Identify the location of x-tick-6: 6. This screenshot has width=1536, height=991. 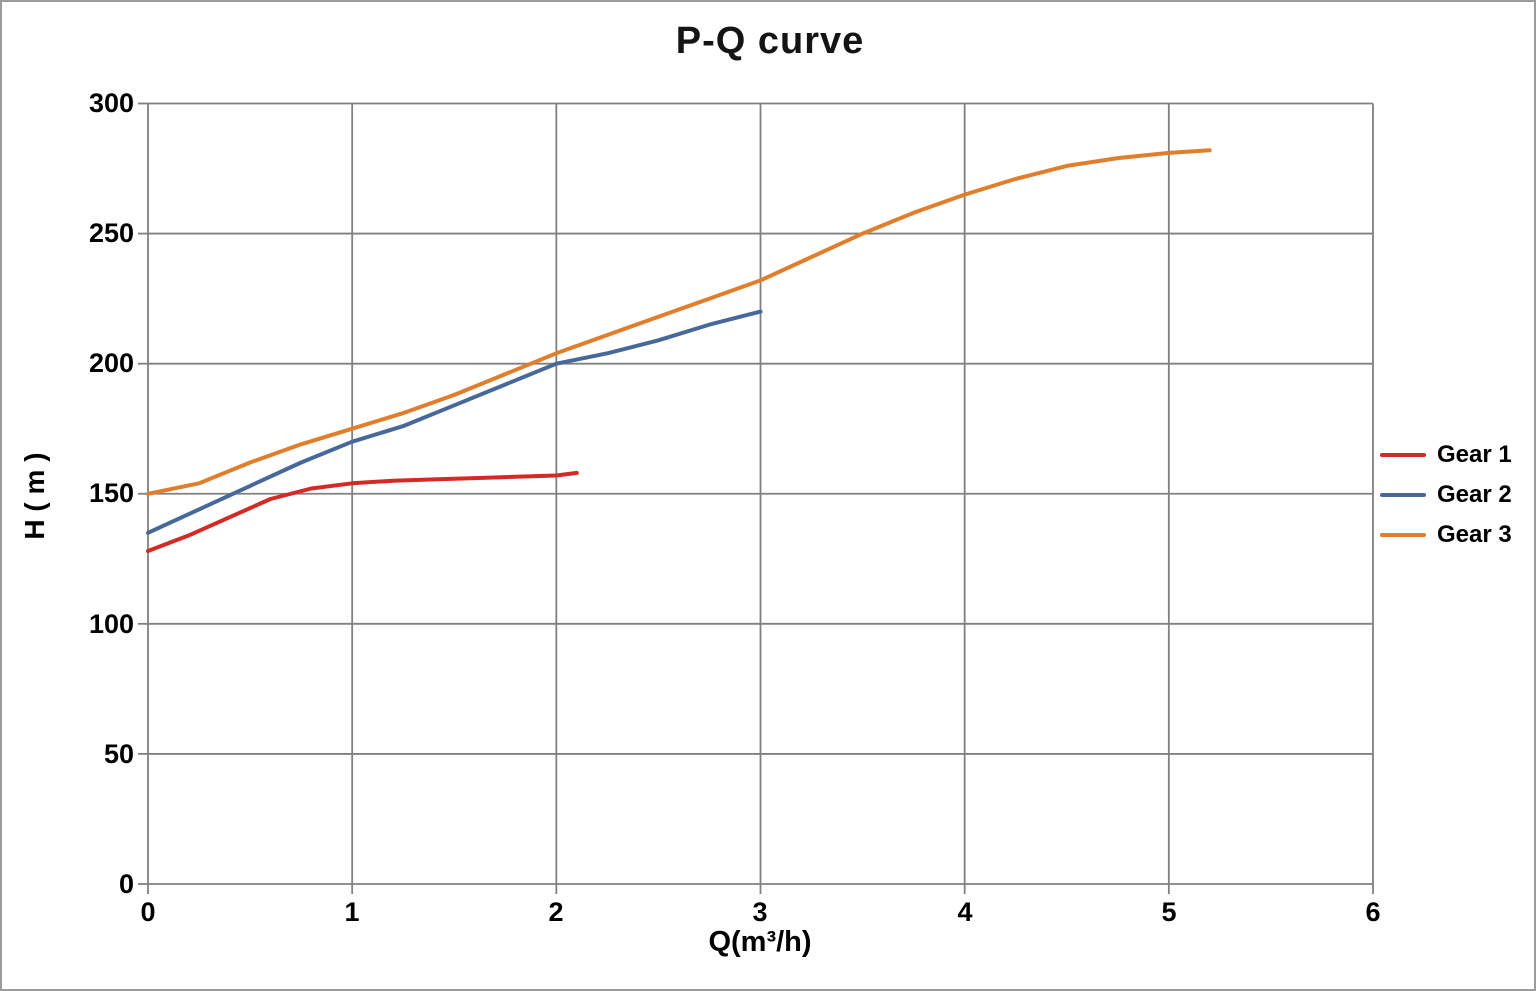
(1373, 912).